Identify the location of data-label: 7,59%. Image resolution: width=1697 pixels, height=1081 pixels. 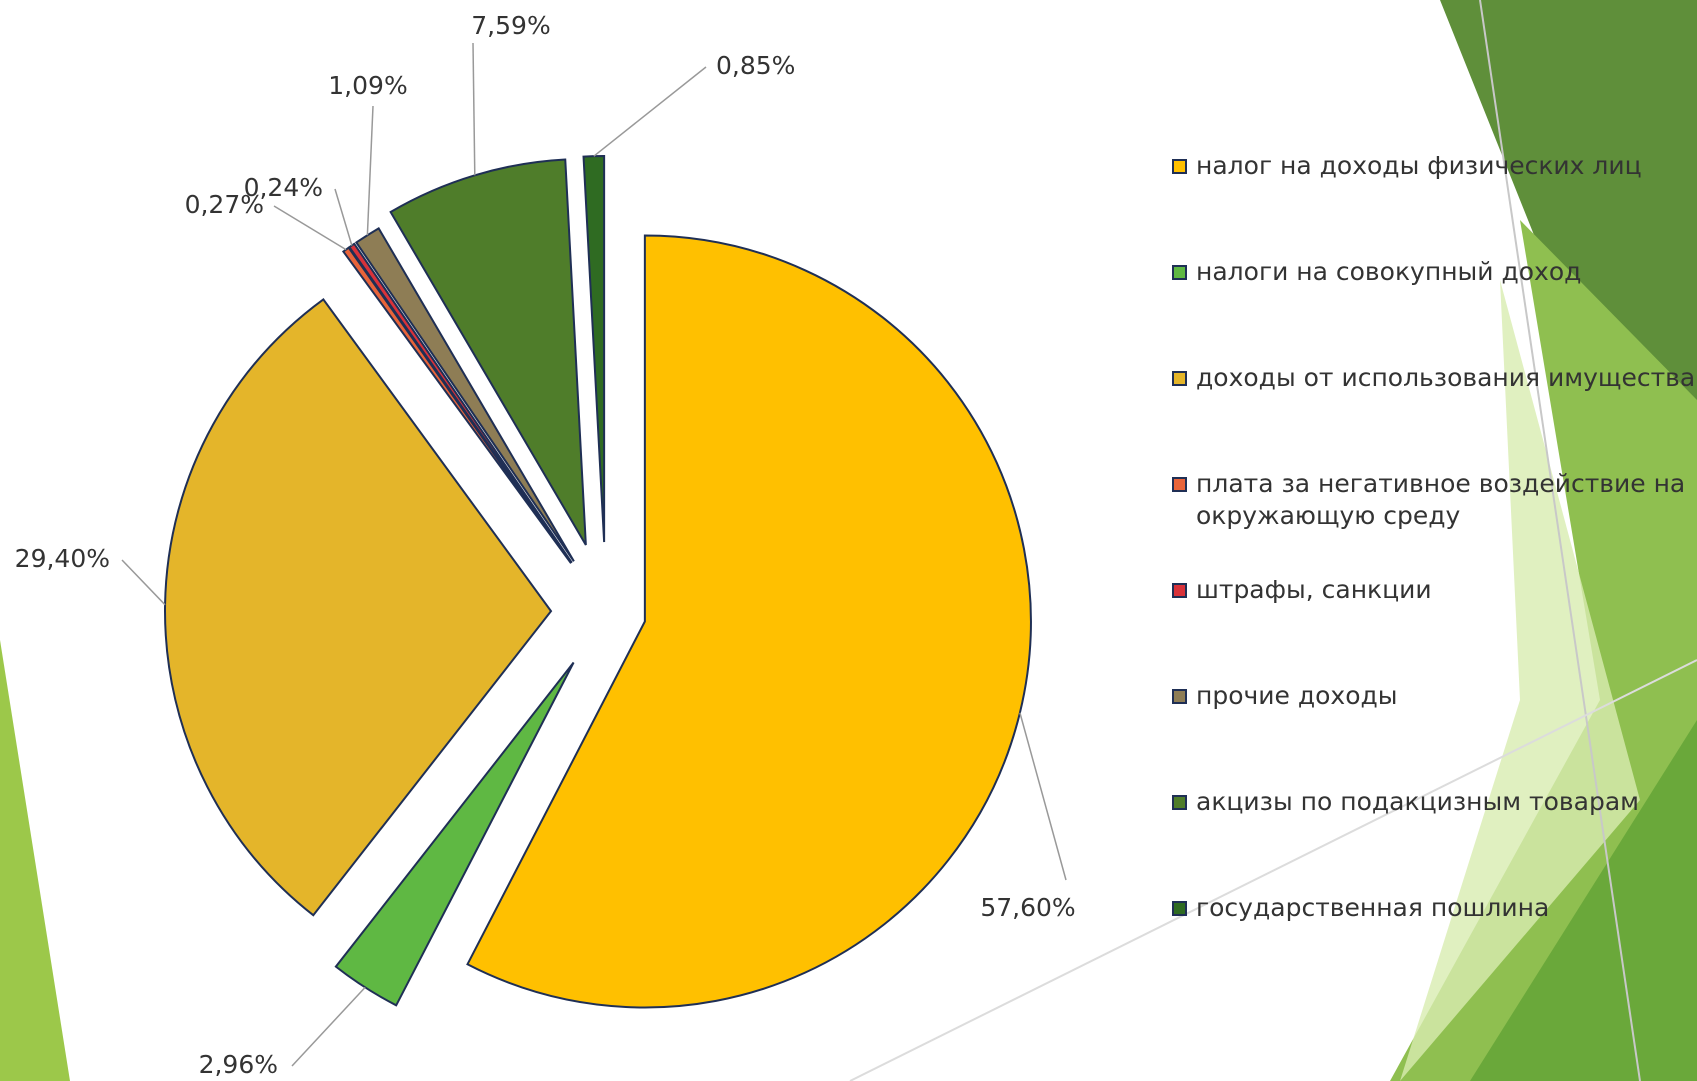
(510, 25).